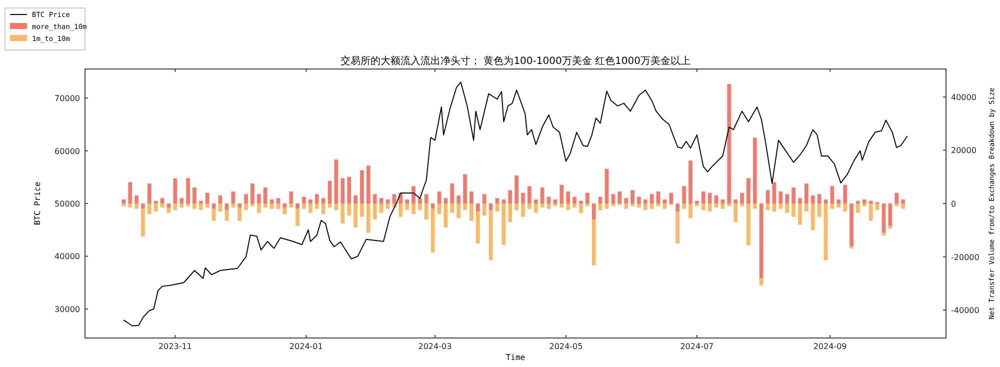  I want to click on x-tick-label: 2024-07, so click(697, 346).